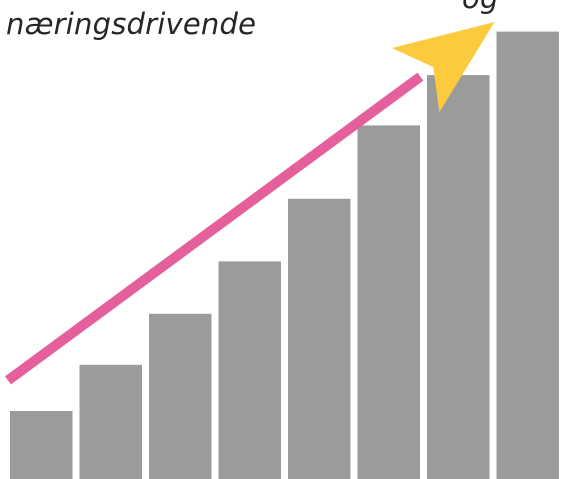 Image resolution: width=566 pixels, height=479 pixels. What do you see at coordinates (131, 24) in the screenshot?
I see `caption-line-2: næringsdrivende` at bounding box center [131, 24].